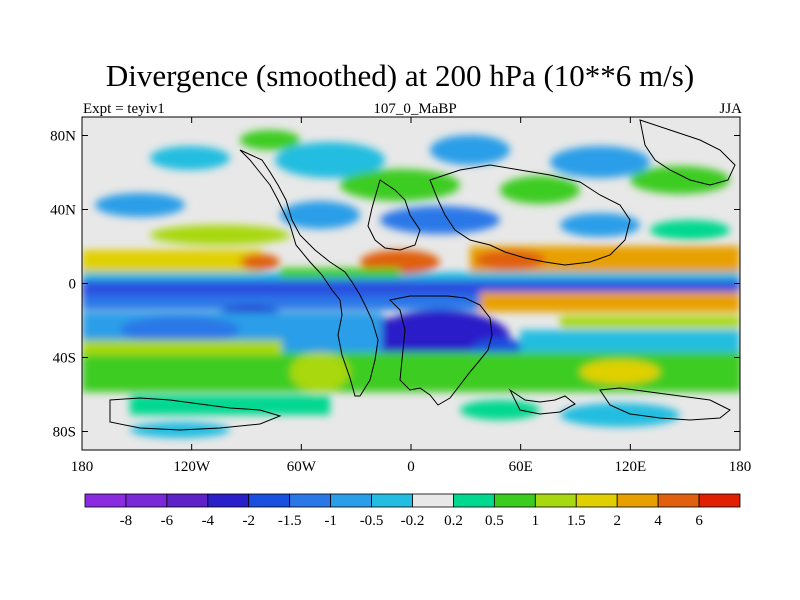 The image size is (800, 600). What do you see at coordinates (124, 109) in the screenshot?
I see `experiment-label: Expt = teyiv1` at bounding box center [124, 109].